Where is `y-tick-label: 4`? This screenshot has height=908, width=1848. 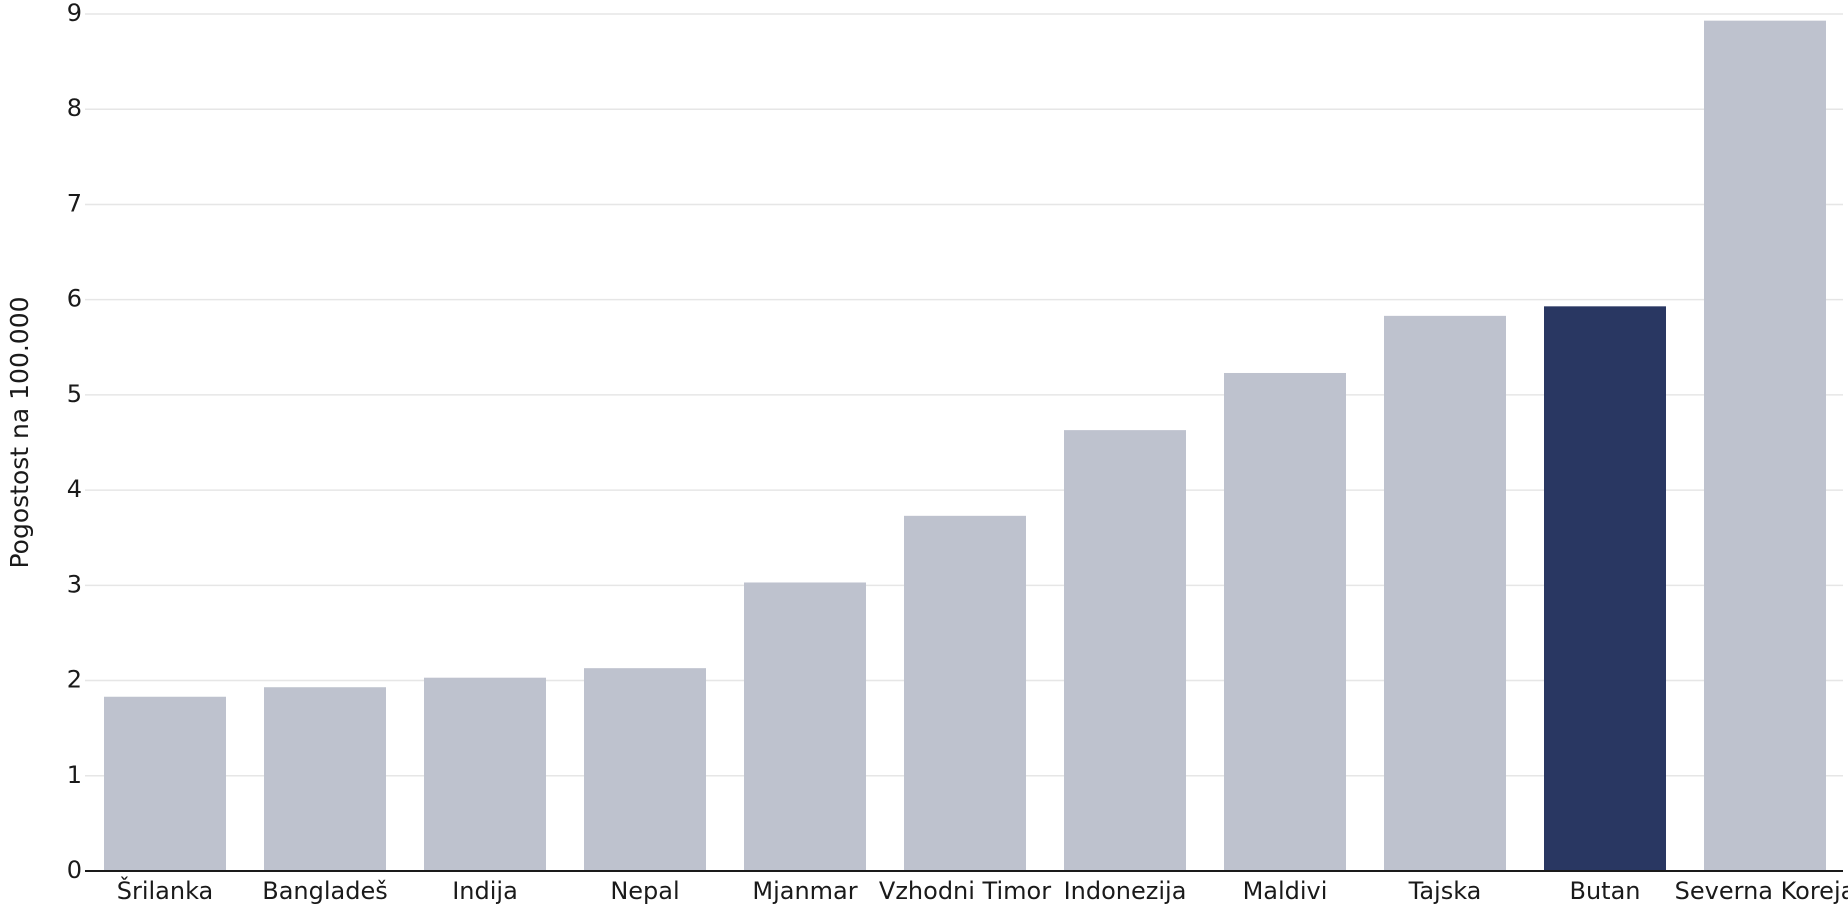 y-tick-label: 4 is located at coordinates (74, 489).